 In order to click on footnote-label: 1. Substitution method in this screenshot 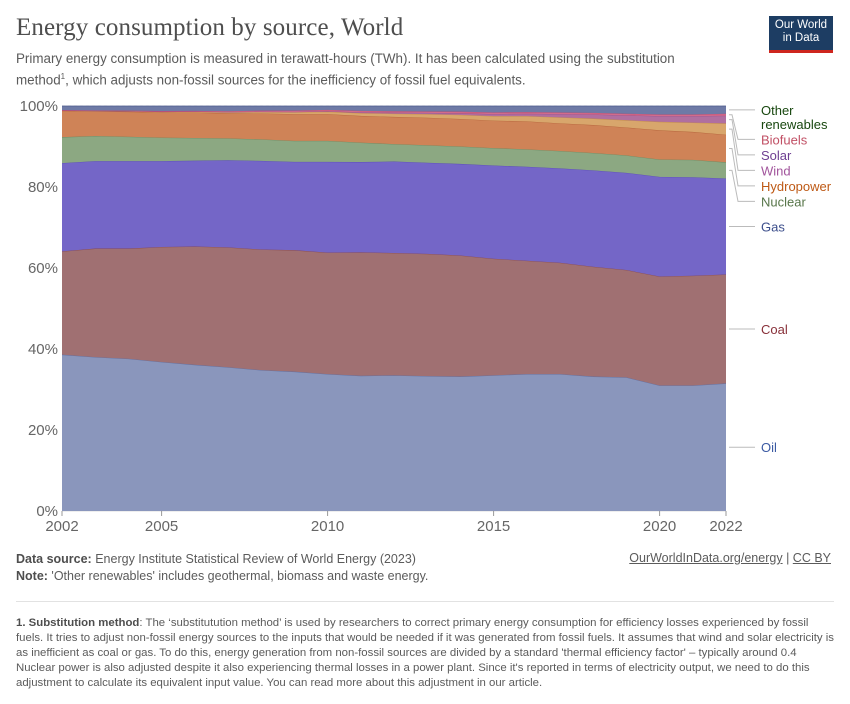, I will do `click(78, 623)`.